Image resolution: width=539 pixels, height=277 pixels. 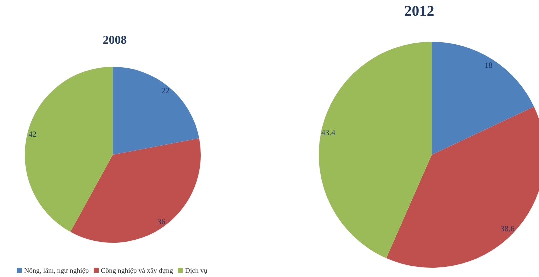 What do you see at coordinates (328, 133) in the screenshot?
I see `data-label: 43.4` at bounding box center [328, 133].